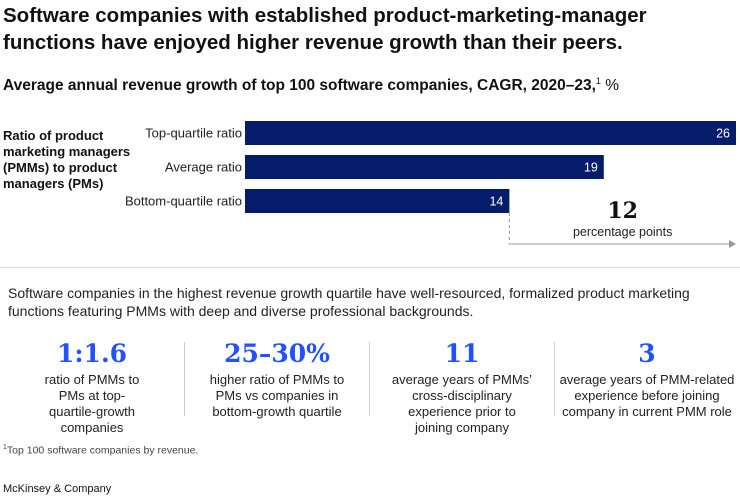  I want to click on row-group-label-line-1: Ratio of product, so click(53, 135).